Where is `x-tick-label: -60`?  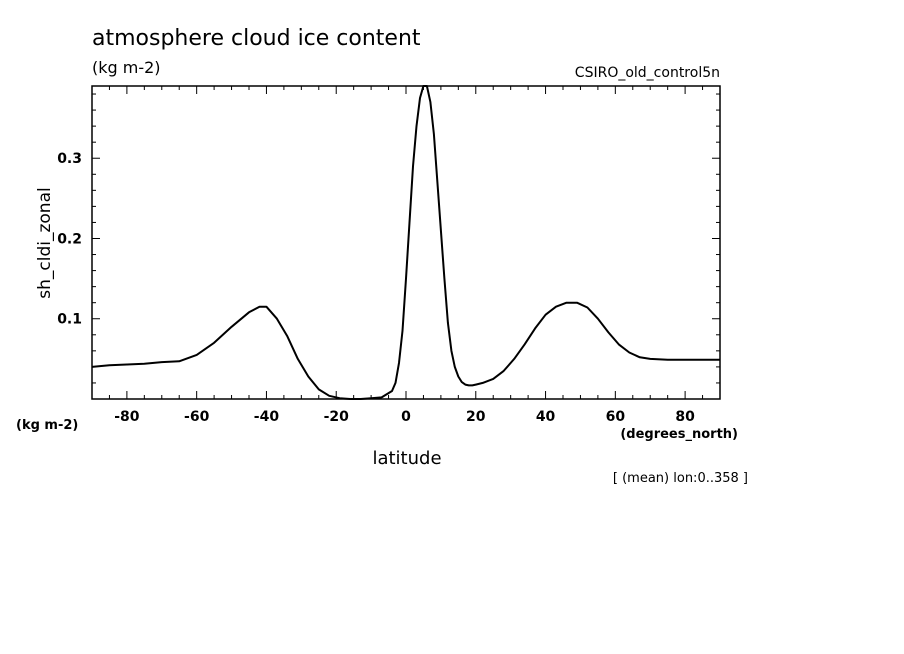 x-tick-label: -60 is located at coordinates (197, 417).